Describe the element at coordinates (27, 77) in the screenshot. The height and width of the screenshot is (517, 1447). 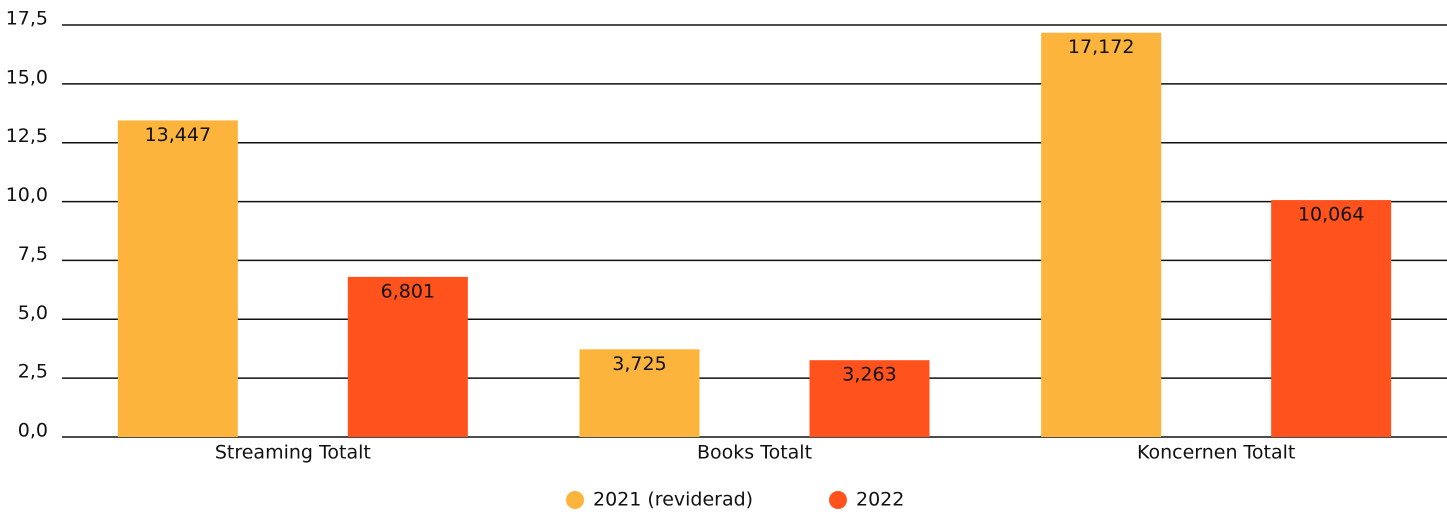
I see `y-tick-label: 15,0` at that location.